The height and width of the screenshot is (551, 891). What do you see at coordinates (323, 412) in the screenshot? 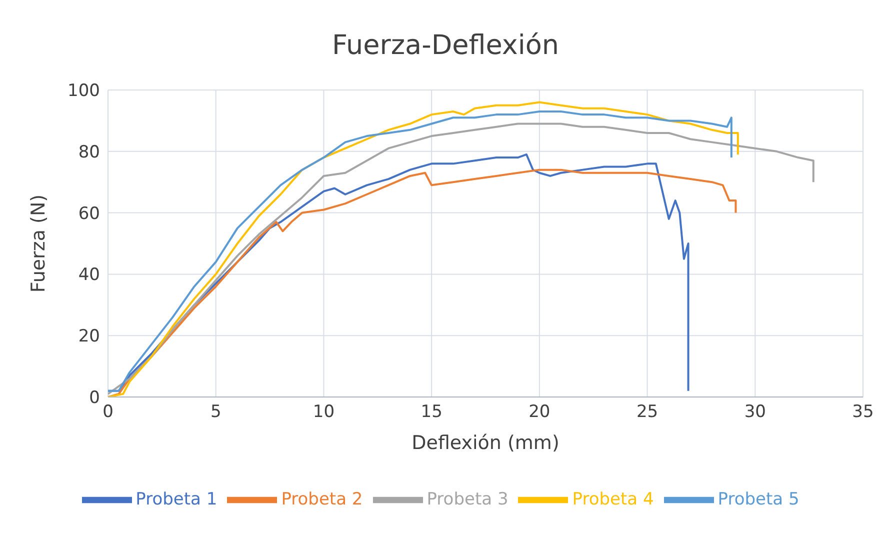
I see `x-tick-label: 10` at bounding box center [323, 412].